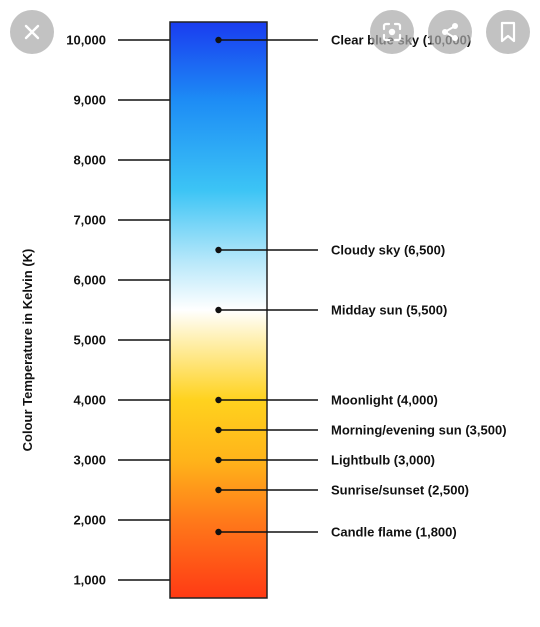  What do you see at coordinates (388, 250) in the screenshot?
I see `annotation-label: Cloudy sky (6,500)` at bounding box center [388, 250].